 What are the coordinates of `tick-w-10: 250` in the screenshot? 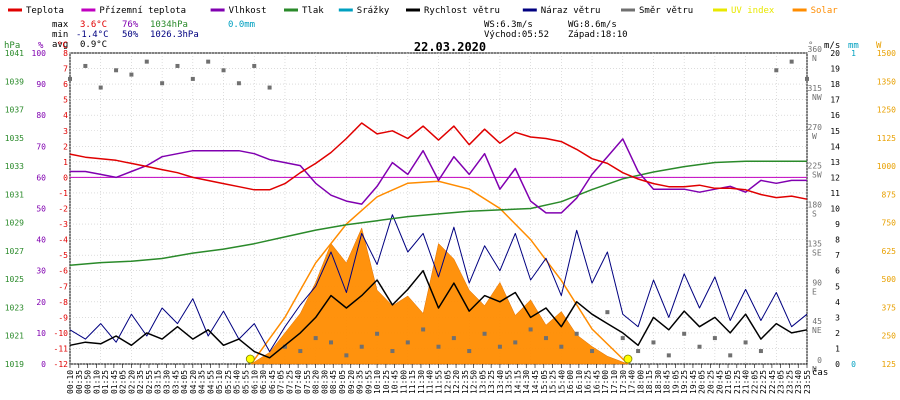 It's located at (889, 336).